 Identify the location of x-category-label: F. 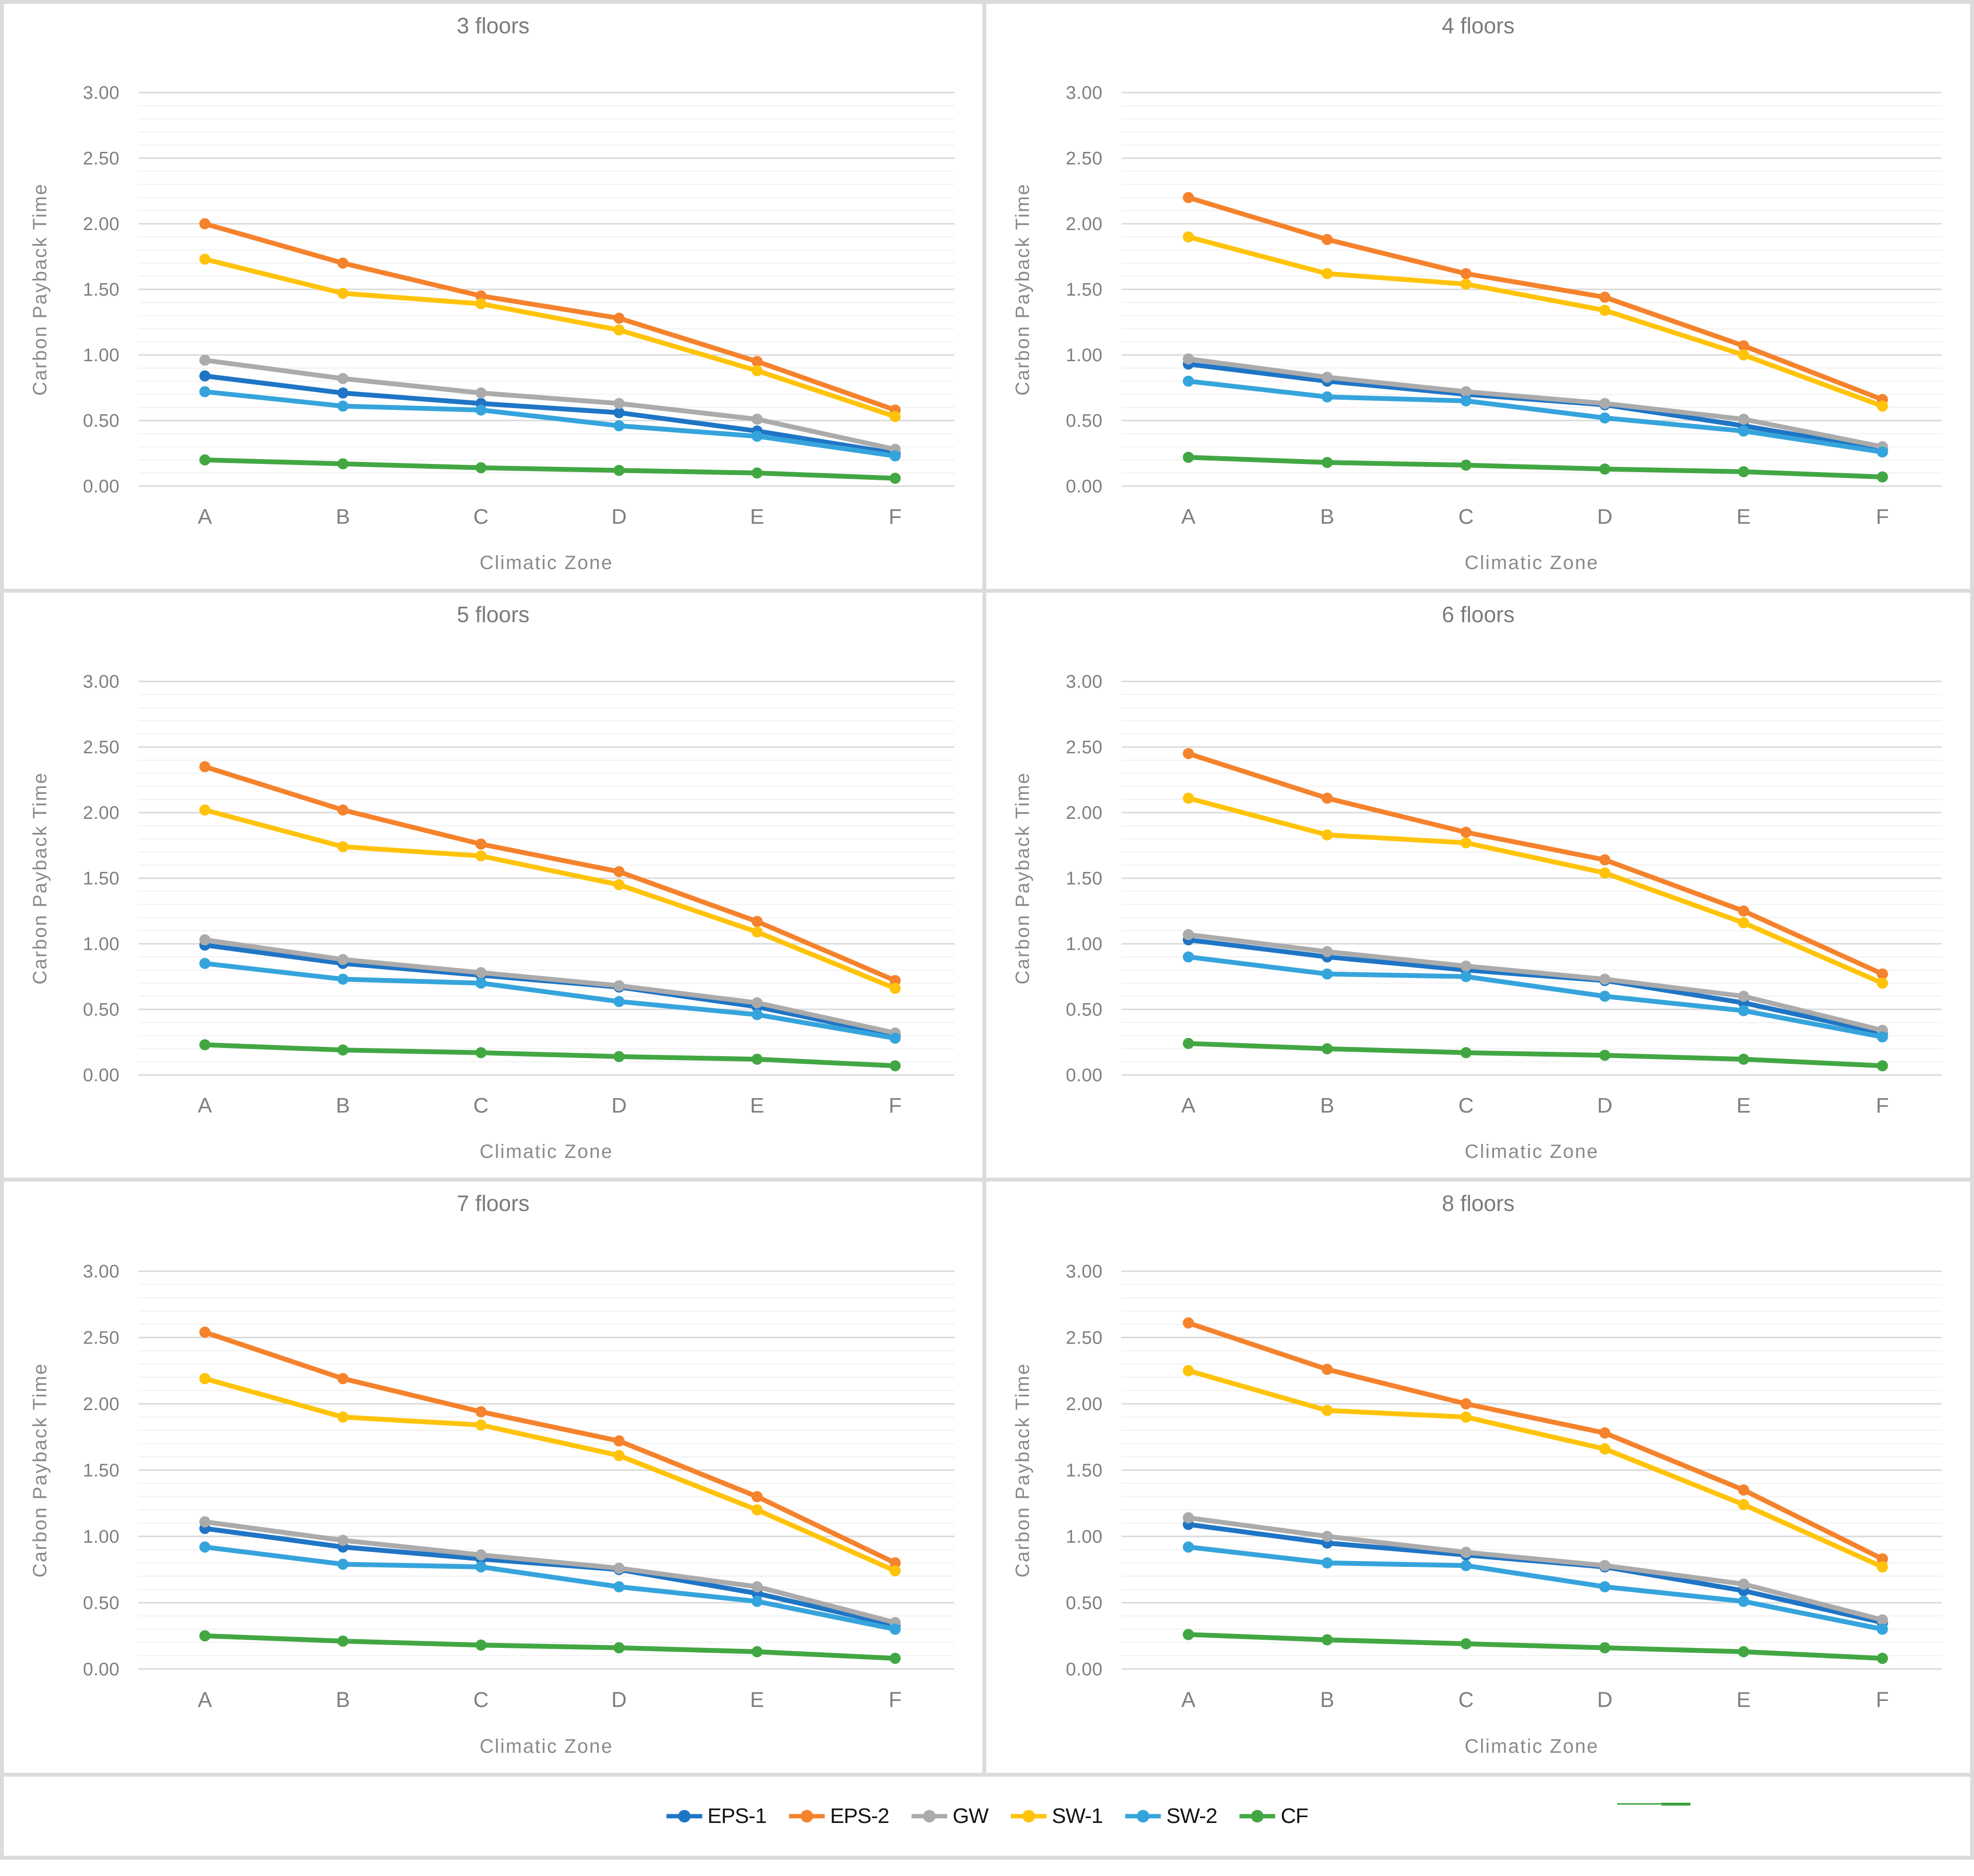
(895, 1105).